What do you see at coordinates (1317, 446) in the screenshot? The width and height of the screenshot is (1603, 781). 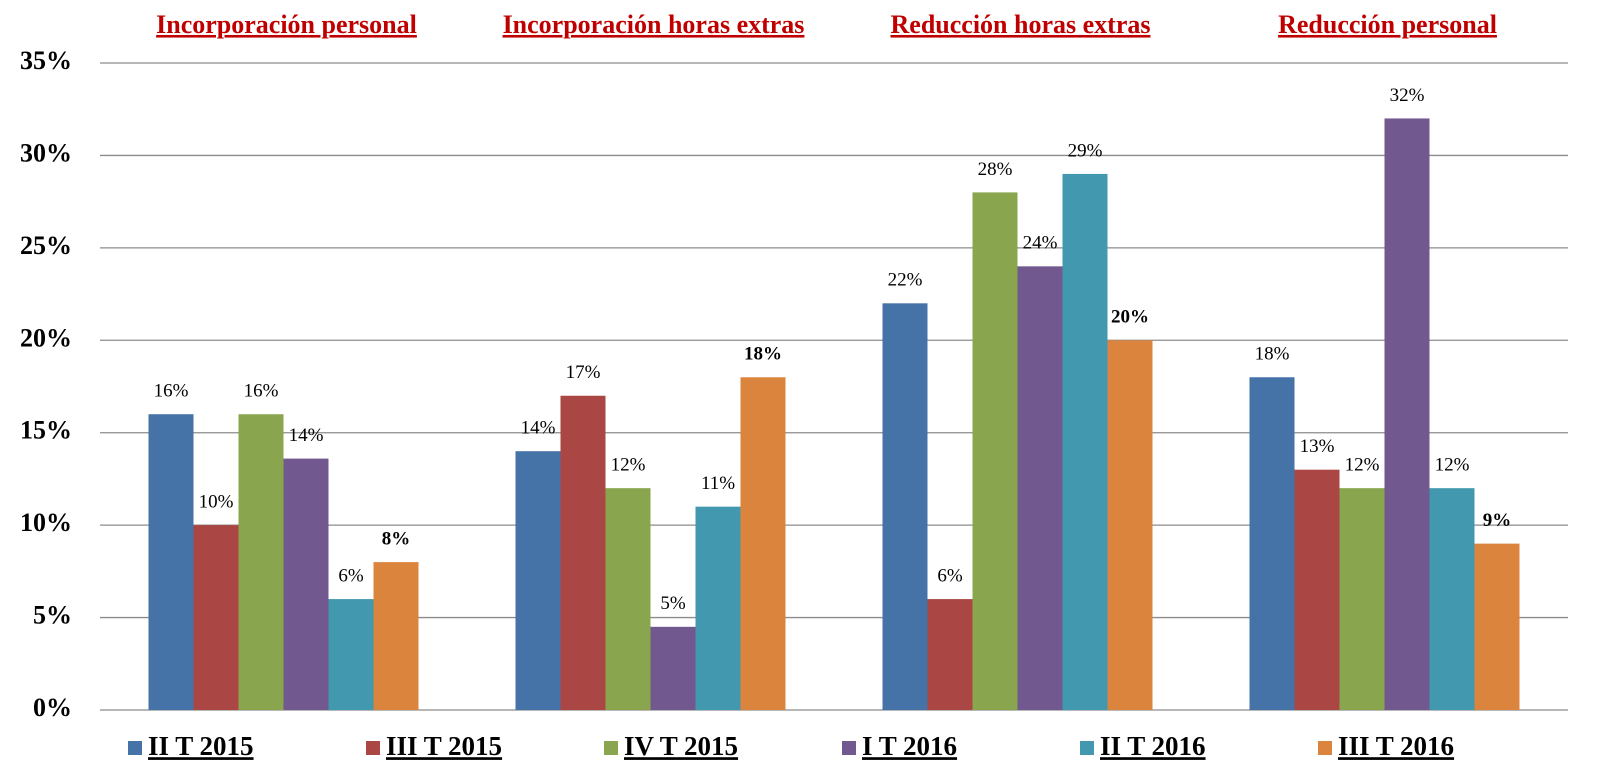 I see `data-label: 13%` at bounding box center [1317, 446].